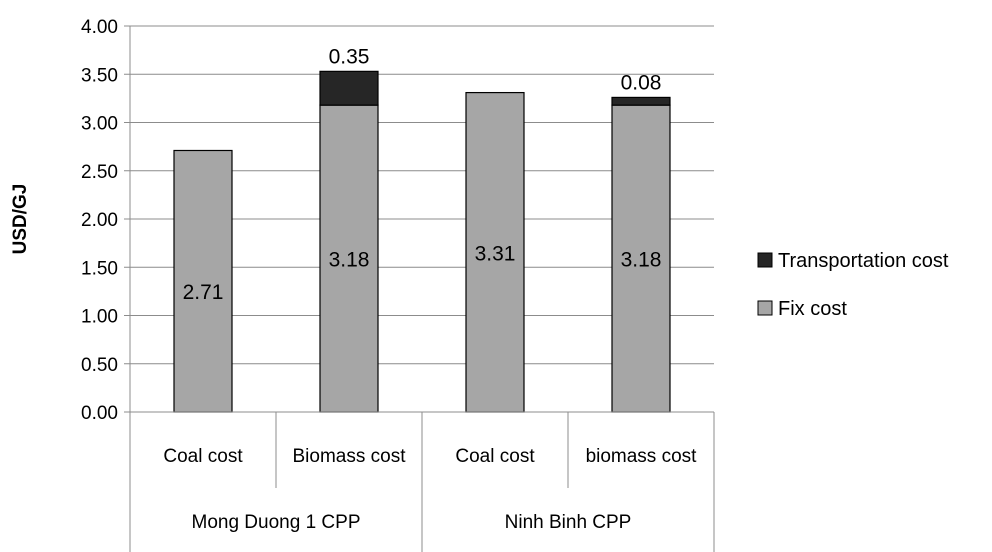 The image size is (992, 552). What do you see at coordinates (642, 456) in the screenshot?
I see `x-category-label: biomass cost` at bounding box center [642, 456].